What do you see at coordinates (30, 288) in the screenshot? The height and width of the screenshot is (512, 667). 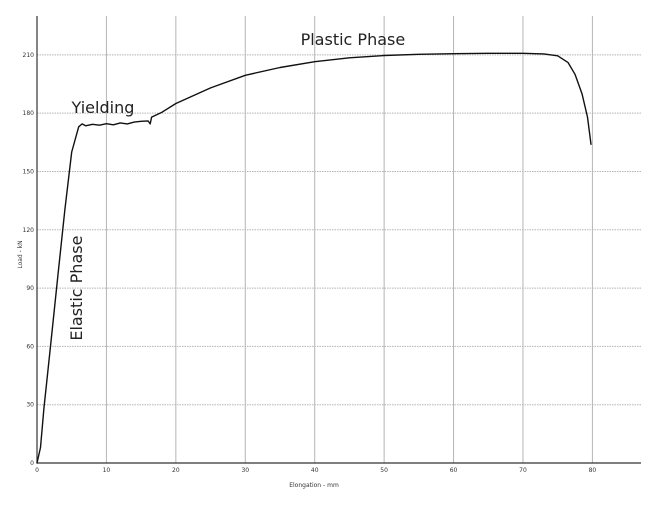 I see `y-tick-label: 90` at bounding box center [30, 288].